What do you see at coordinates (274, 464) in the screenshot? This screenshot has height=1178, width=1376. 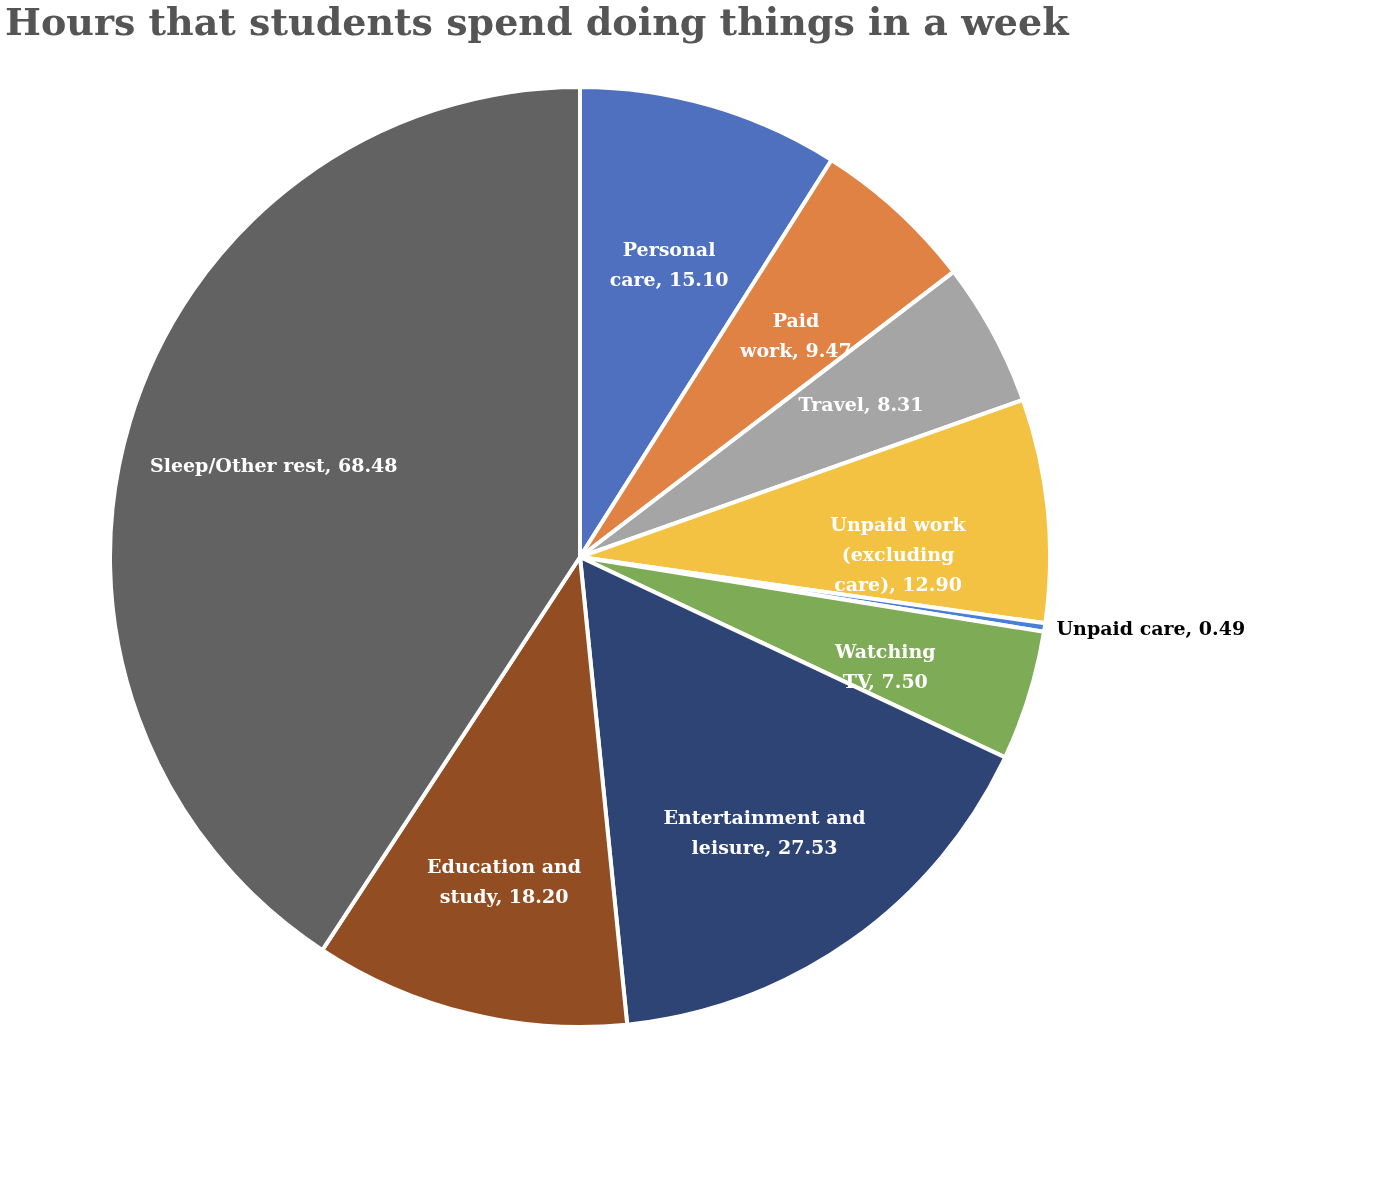 I see `slice-label: Sleep/Other rest, 68.48` at bounding box center [274, 464].